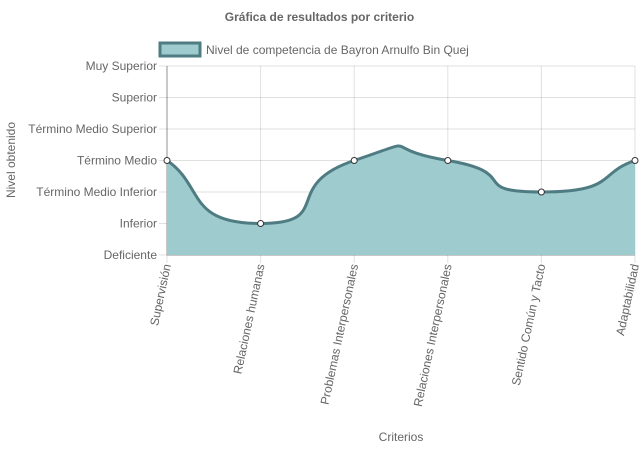 Image resolution: width=639 pixels, height=449 pixels. Describe the element at coordinates (626, 300) in the screenshot. I see `x-tick-label: Adaptabilidad` at that location.